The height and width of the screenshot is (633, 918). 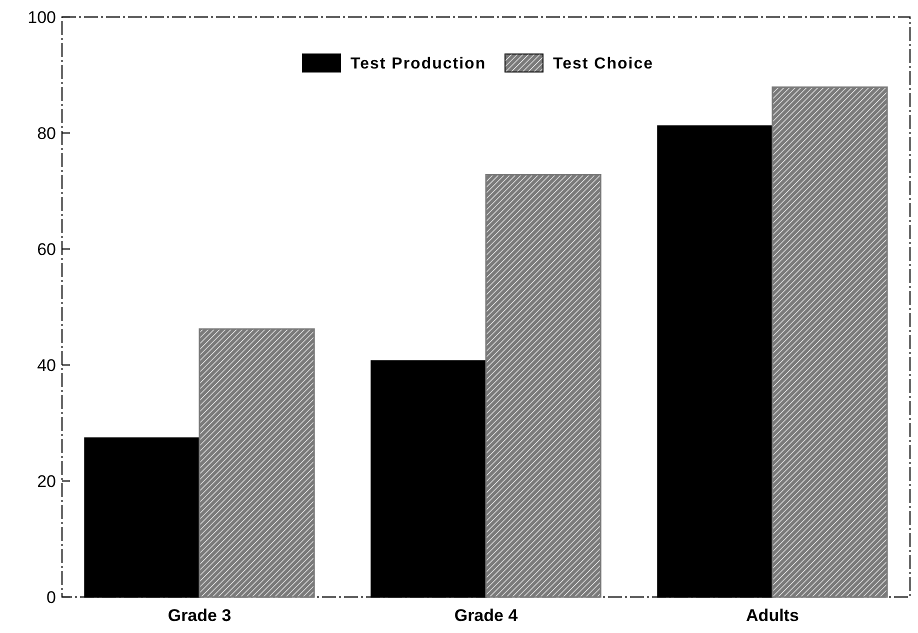 What do you see at coordinates (772, 615) in the screenshot?
I see `x-tick-label: Adults` at bounding box center [772, 615].